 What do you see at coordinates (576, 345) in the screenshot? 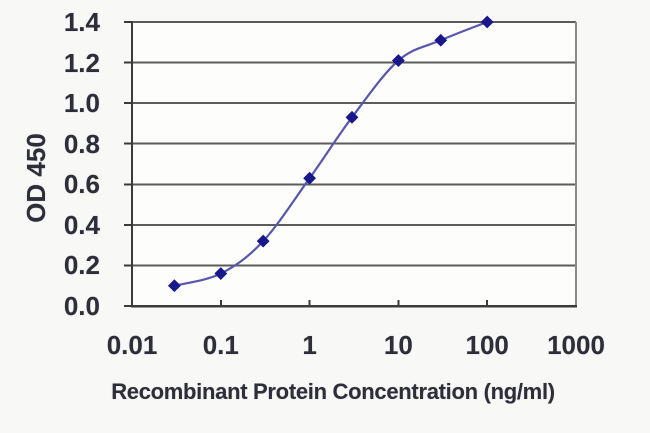
I see `x-tick-label: 1000` at bounding box center [576, 345].